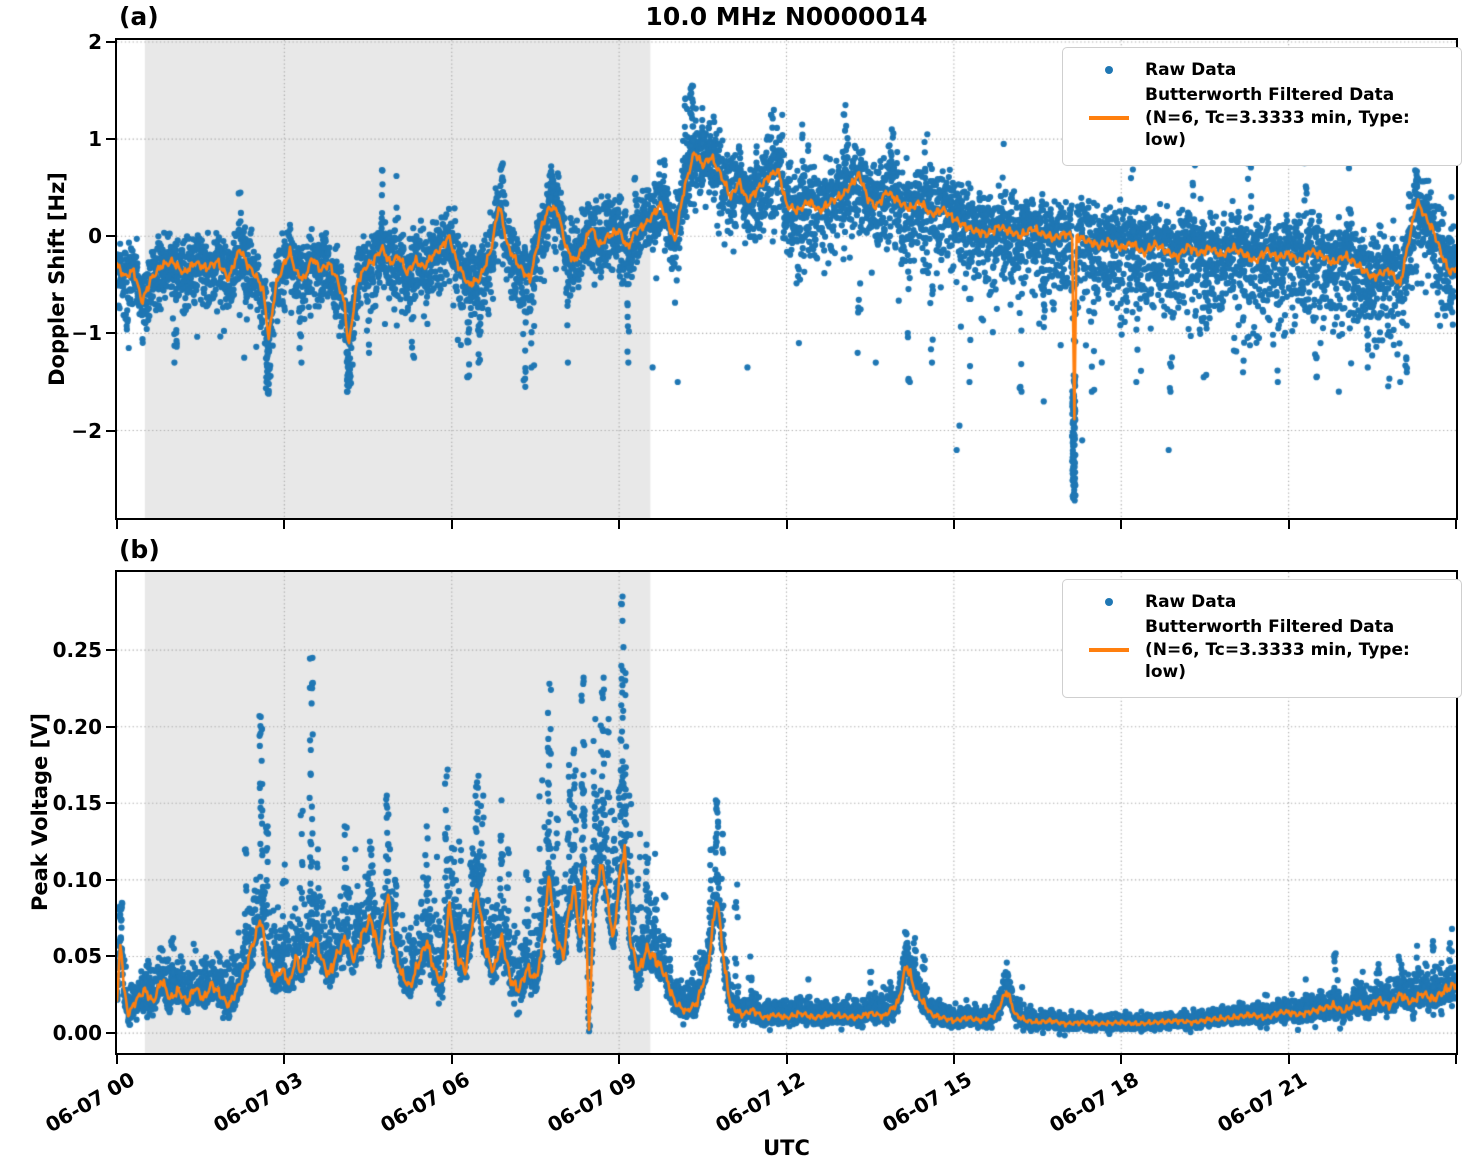 This screenshot has height=1172, width=1471. I want to click on y-tick-label: 0.00, so click(77, 1033).